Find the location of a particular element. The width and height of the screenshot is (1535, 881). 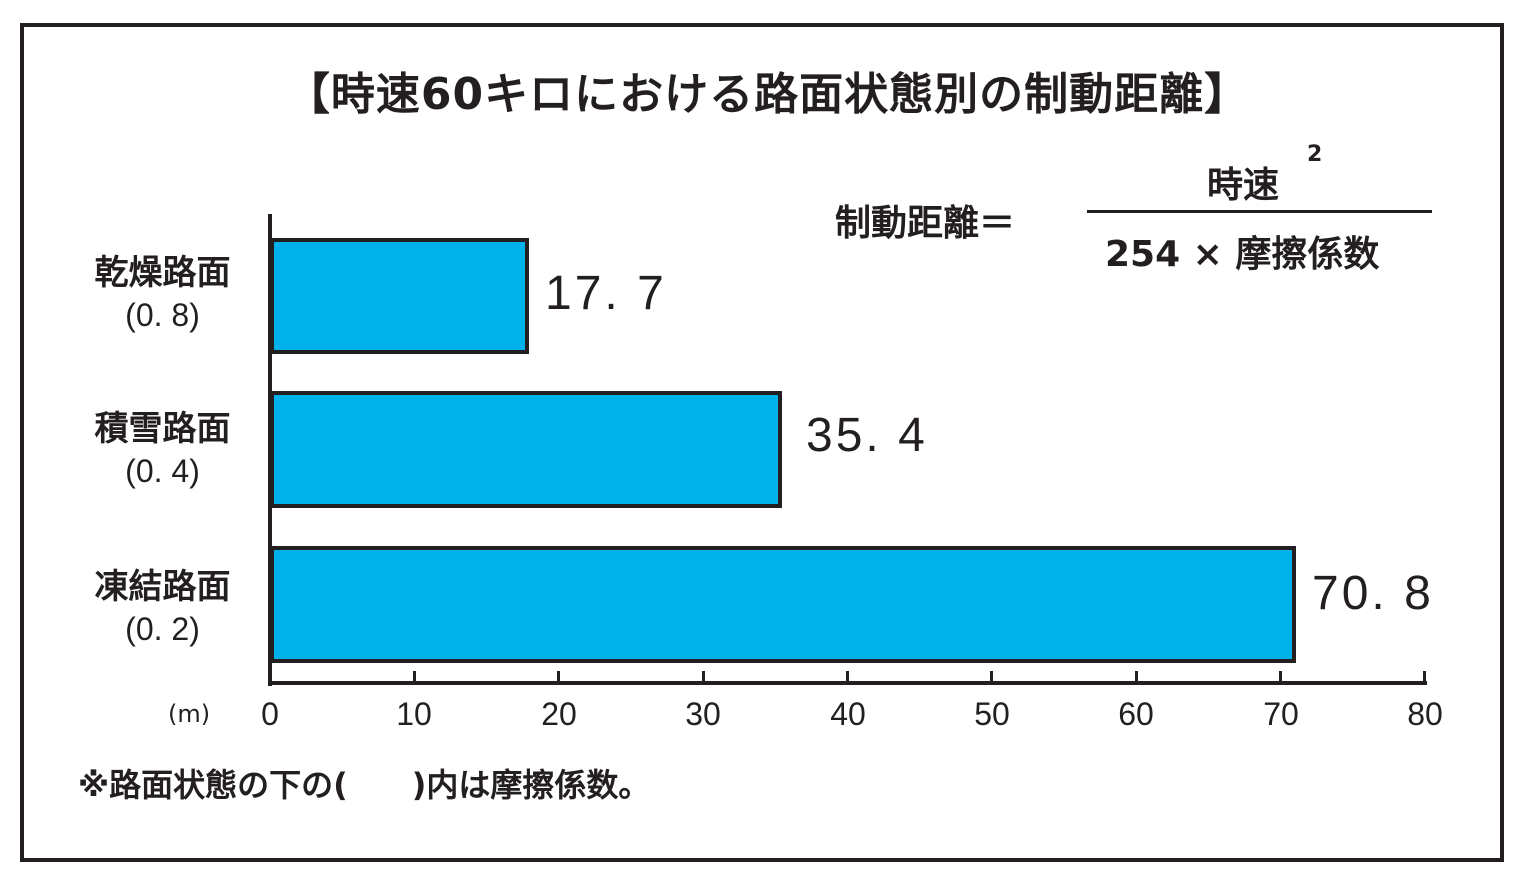

bar-dry-road is located at coordinates (399, 296).